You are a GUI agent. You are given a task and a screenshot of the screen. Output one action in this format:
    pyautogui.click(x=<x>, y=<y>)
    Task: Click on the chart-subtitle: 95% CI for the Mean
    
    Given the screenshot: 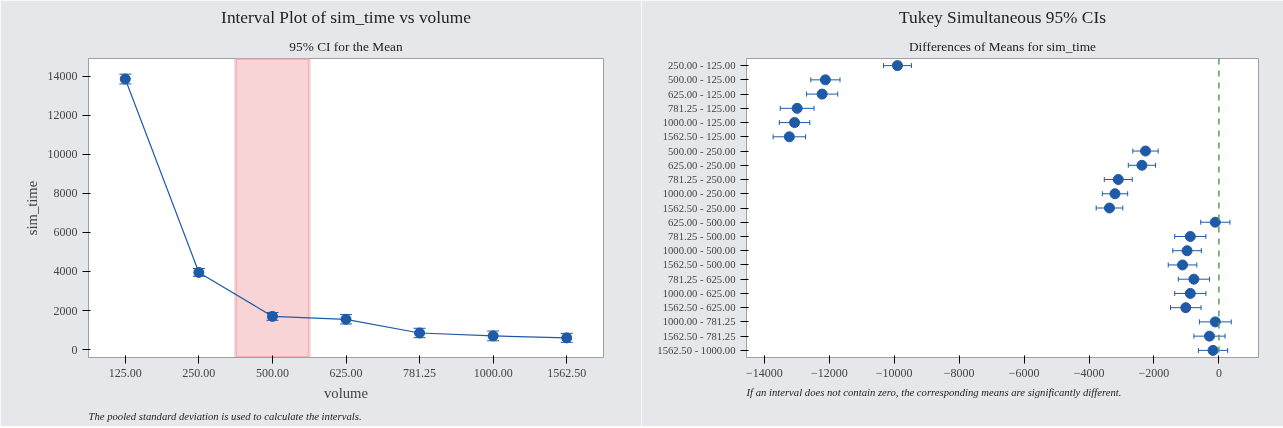 What is the action you would take?
    pyautogui.click(x=346, y=46)
    